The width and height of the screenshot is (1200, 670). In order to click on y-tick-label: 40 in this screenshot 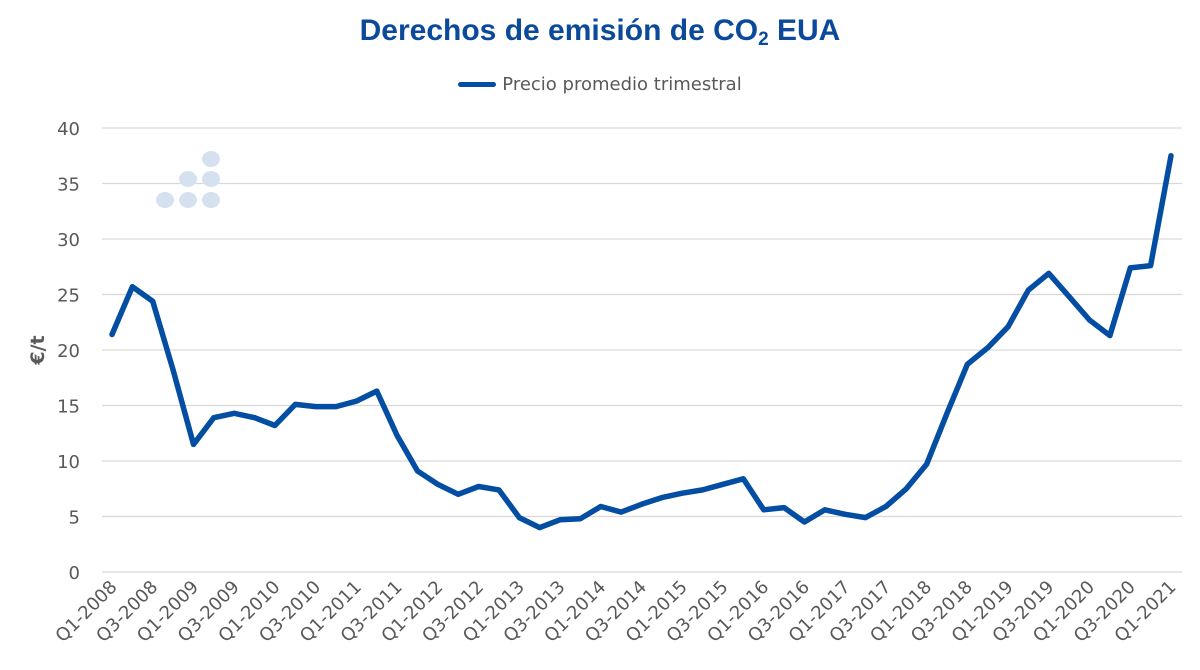, I will do `click(68, 129)`.